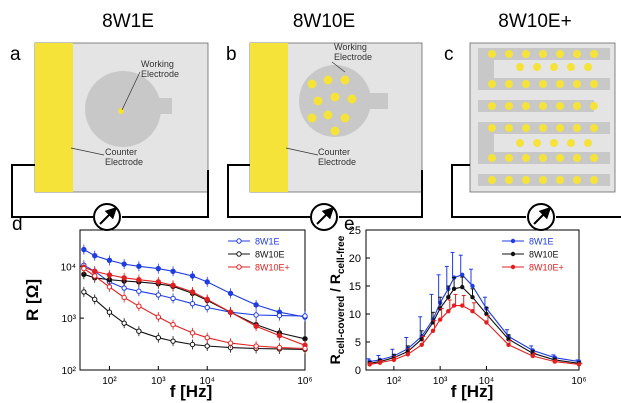 This screenshot has height=403, width=621. What do you see at coordinates (325, 191) in the screenshot?
I see `circuit-wire-b` at bounding box center [325, 191].